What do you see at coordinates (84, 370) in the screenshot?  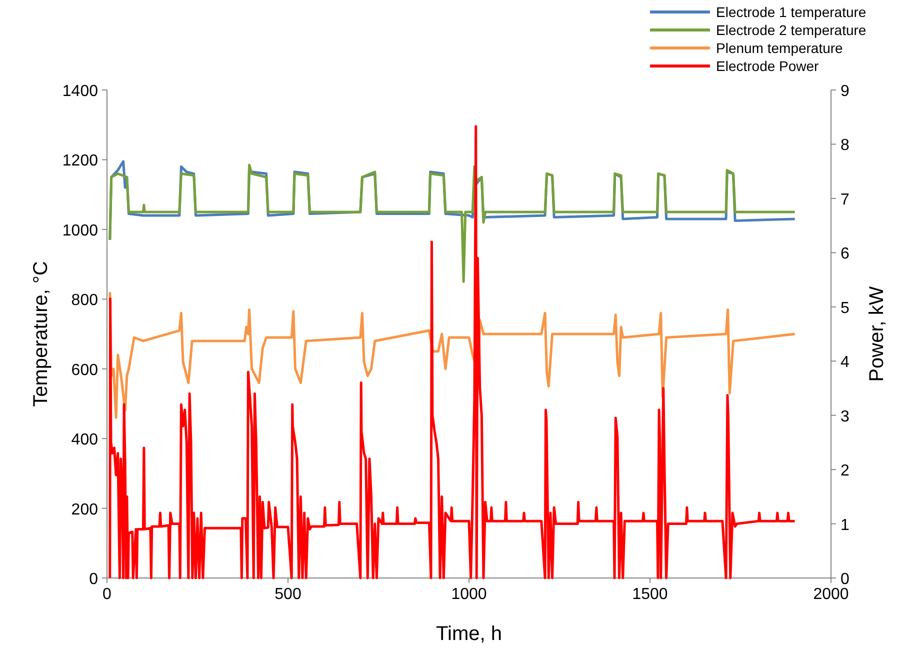 I see `y-tick-label: 600` at bounding box center [84, 370].